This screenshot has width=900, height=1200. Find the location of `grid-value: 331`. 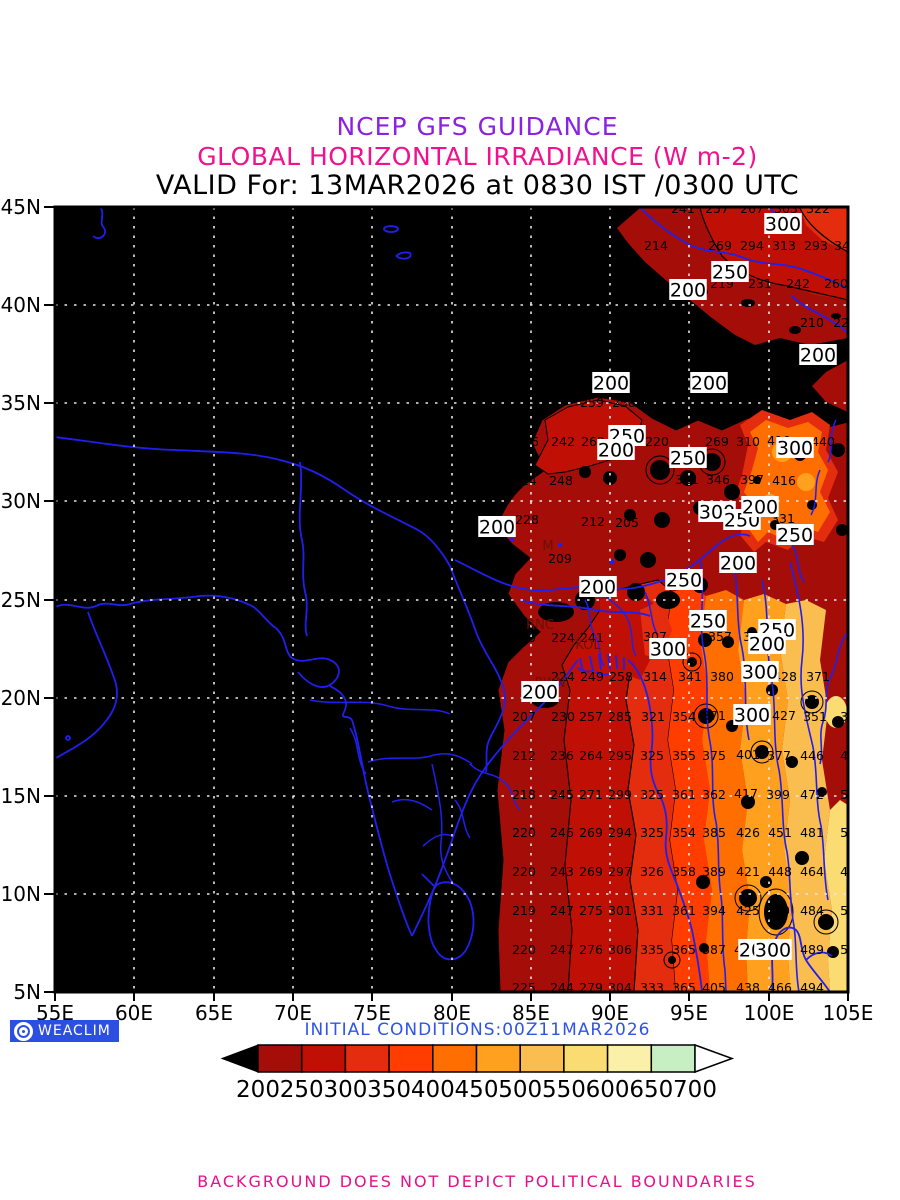

grid-value: 331 is located at coordinates (652, 910).